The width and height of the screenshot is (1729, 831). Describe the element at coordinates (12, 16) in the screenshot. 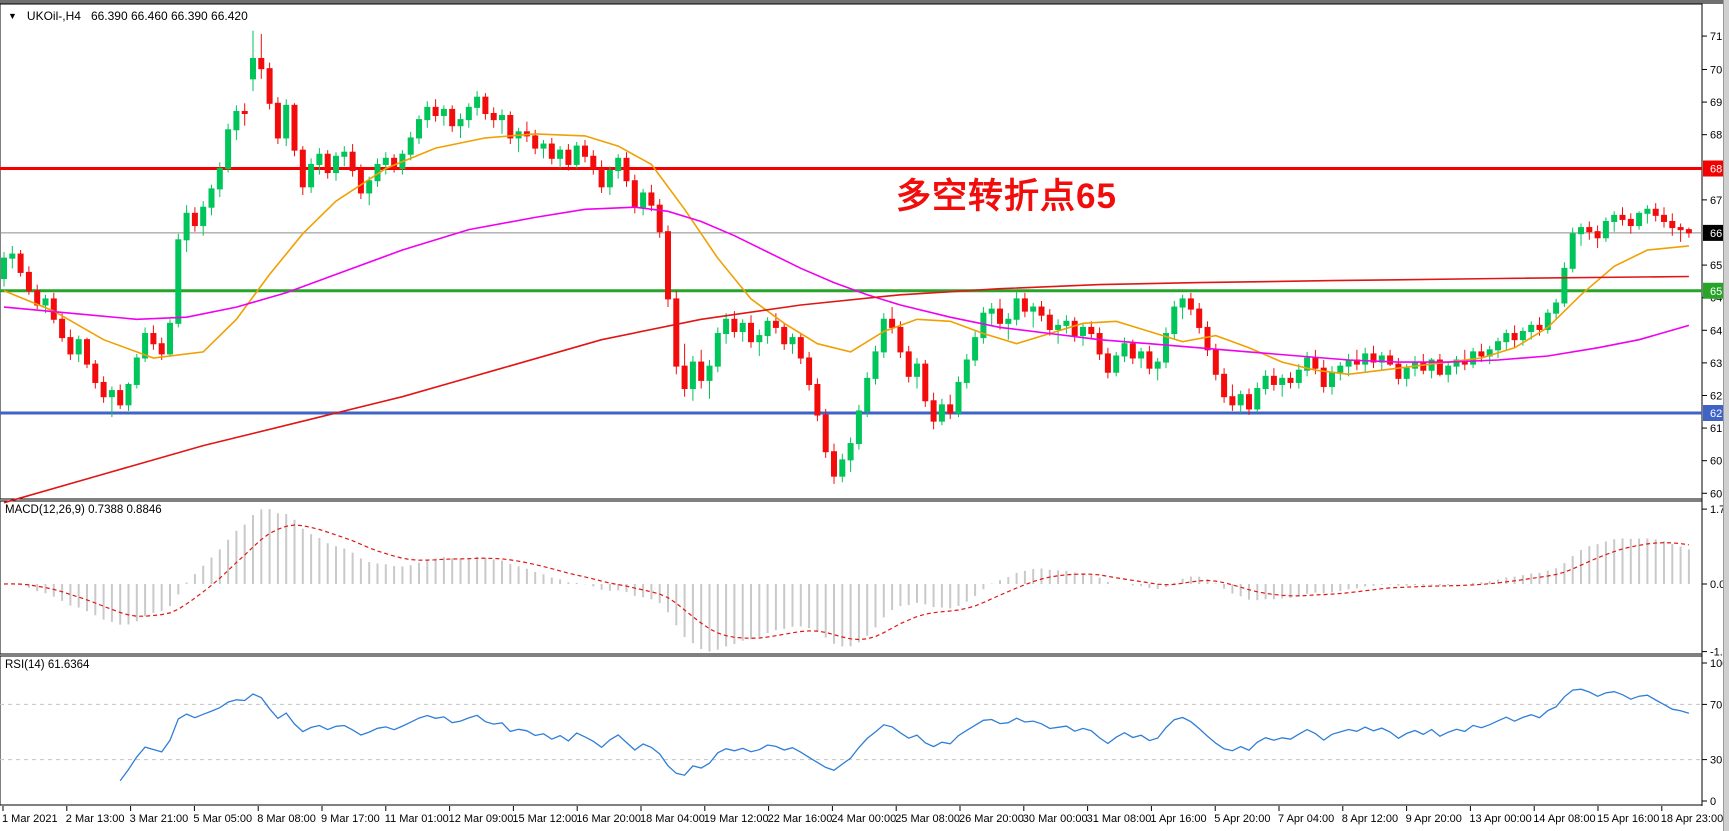

I see `symbol-dropdown-icon: ▼` at that location.